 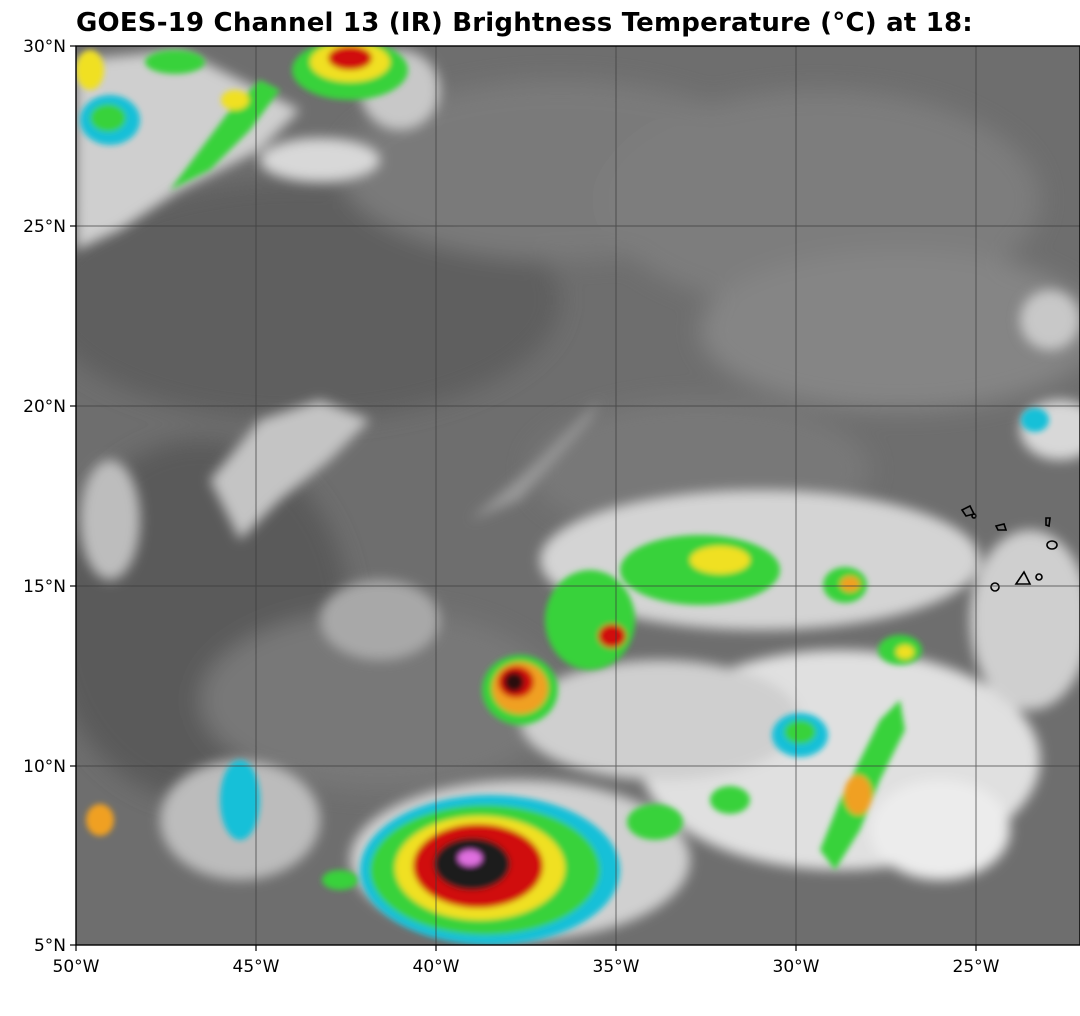 I want to click on lon-tick-label: 25°W, so click(x=976, y=967).